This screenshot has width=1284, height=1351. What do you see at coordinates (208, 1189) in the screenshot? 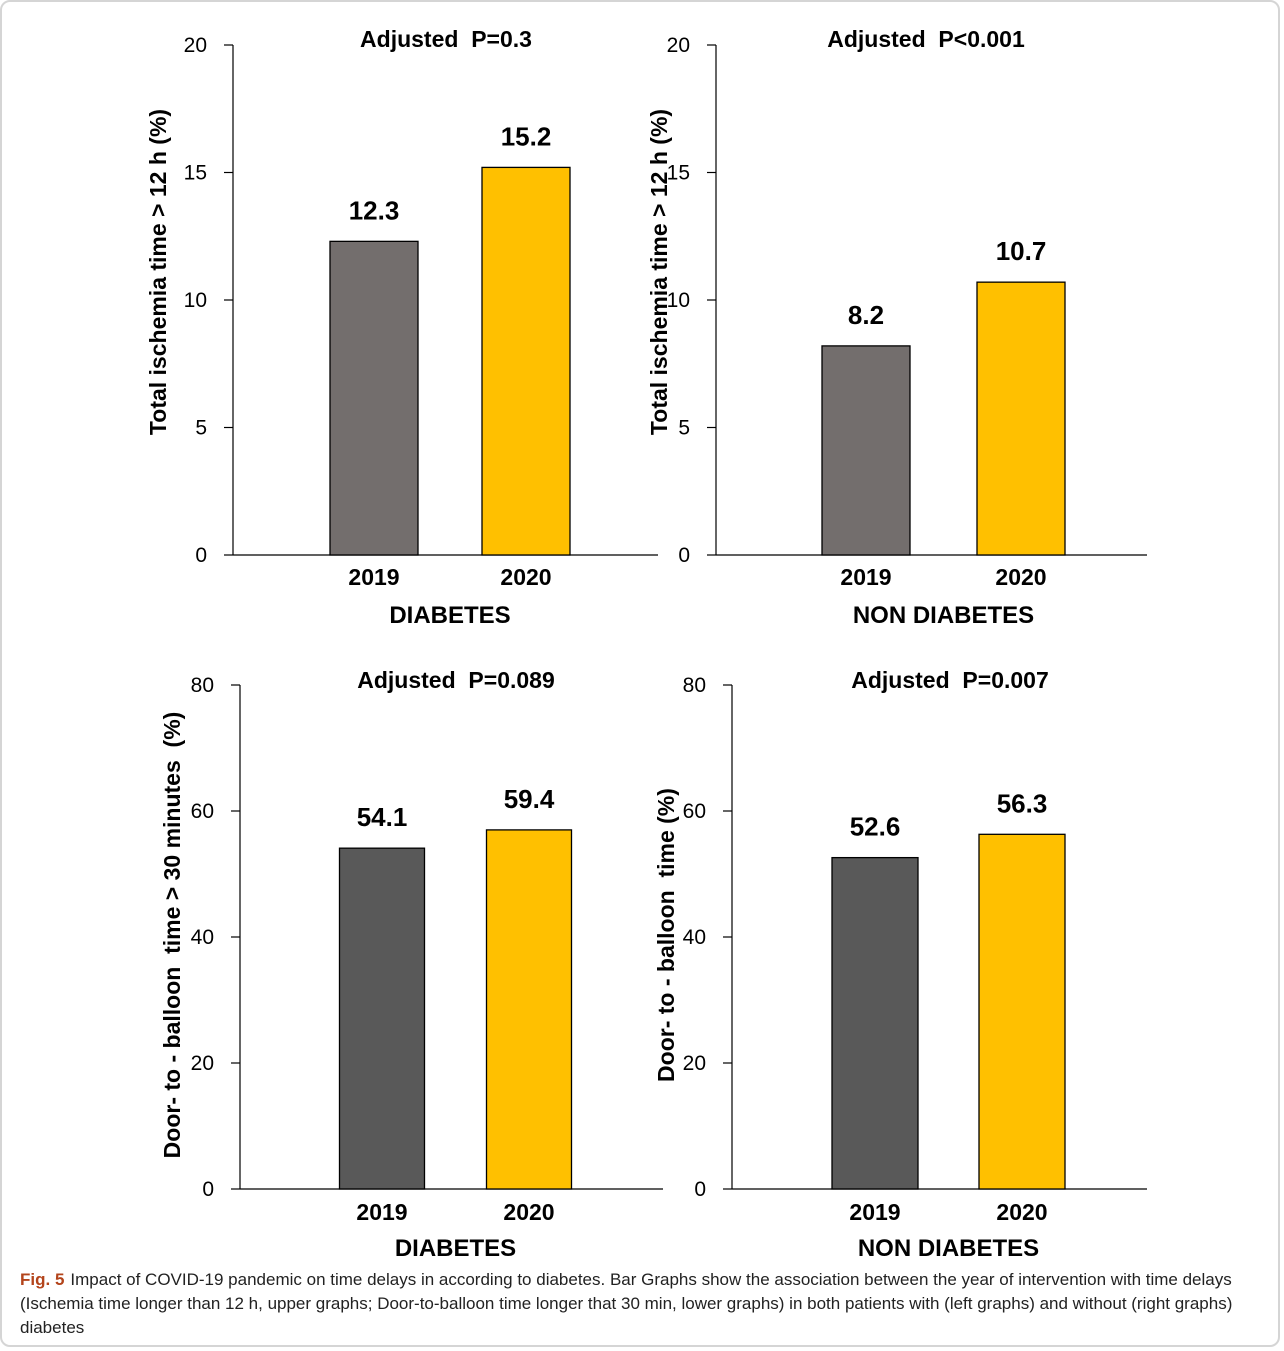
I see `panel-3-y-tick-label-0: 0` at bounding box center [208, 1189].